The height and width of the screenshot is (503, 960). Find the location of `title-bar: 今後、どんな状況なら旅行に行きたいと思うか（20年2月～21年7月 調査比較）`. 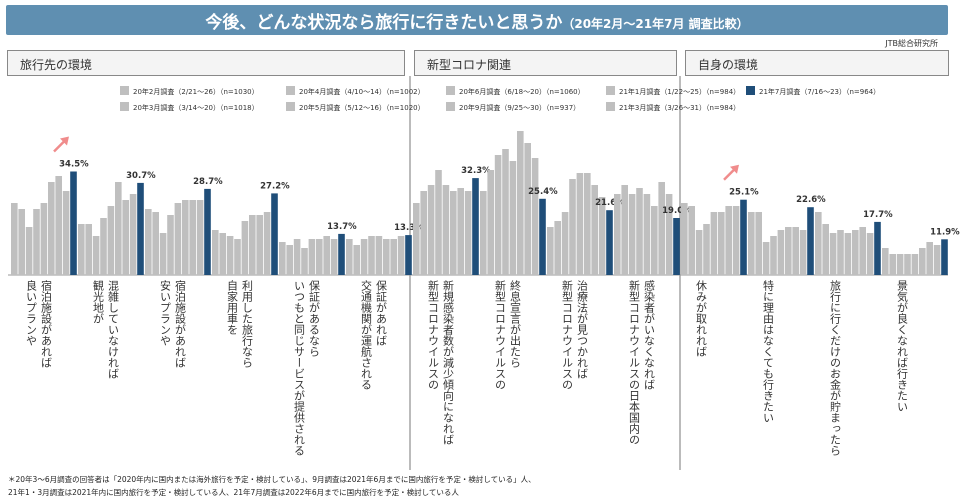

title-bar: 今後、どんな状況なら旅行に行きたいと思うか（20年2月～21年7月 調査比較） is located at coordinates (477, 20).